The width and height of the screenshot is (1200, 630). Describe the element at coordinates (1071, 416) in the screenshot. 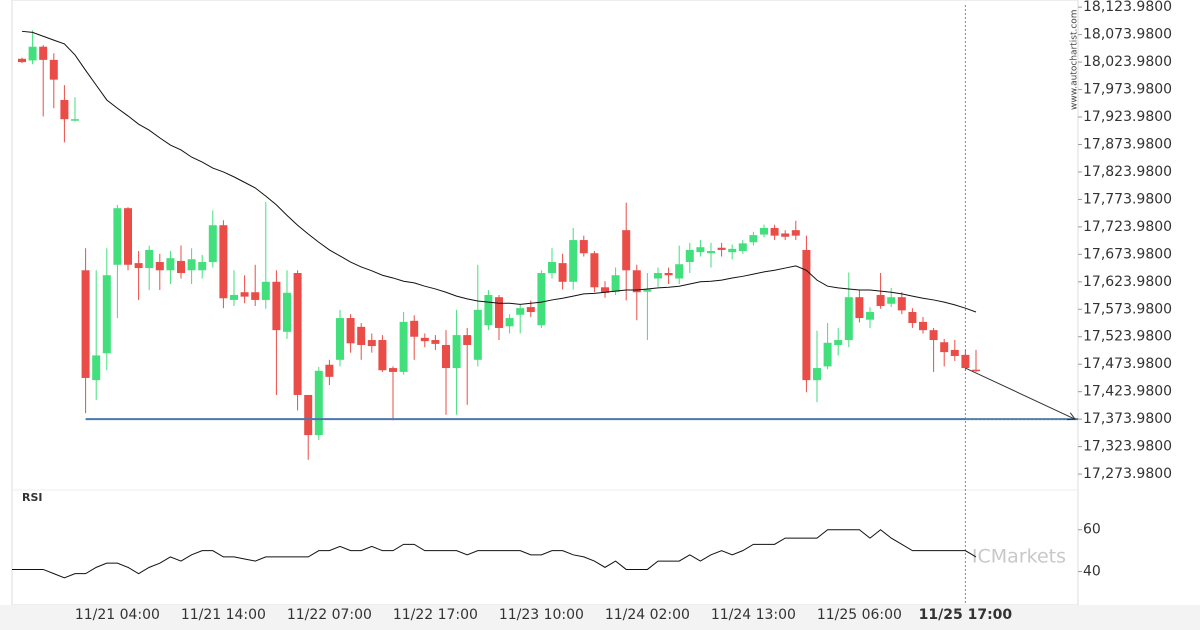

I see `arrow-head` at that location.